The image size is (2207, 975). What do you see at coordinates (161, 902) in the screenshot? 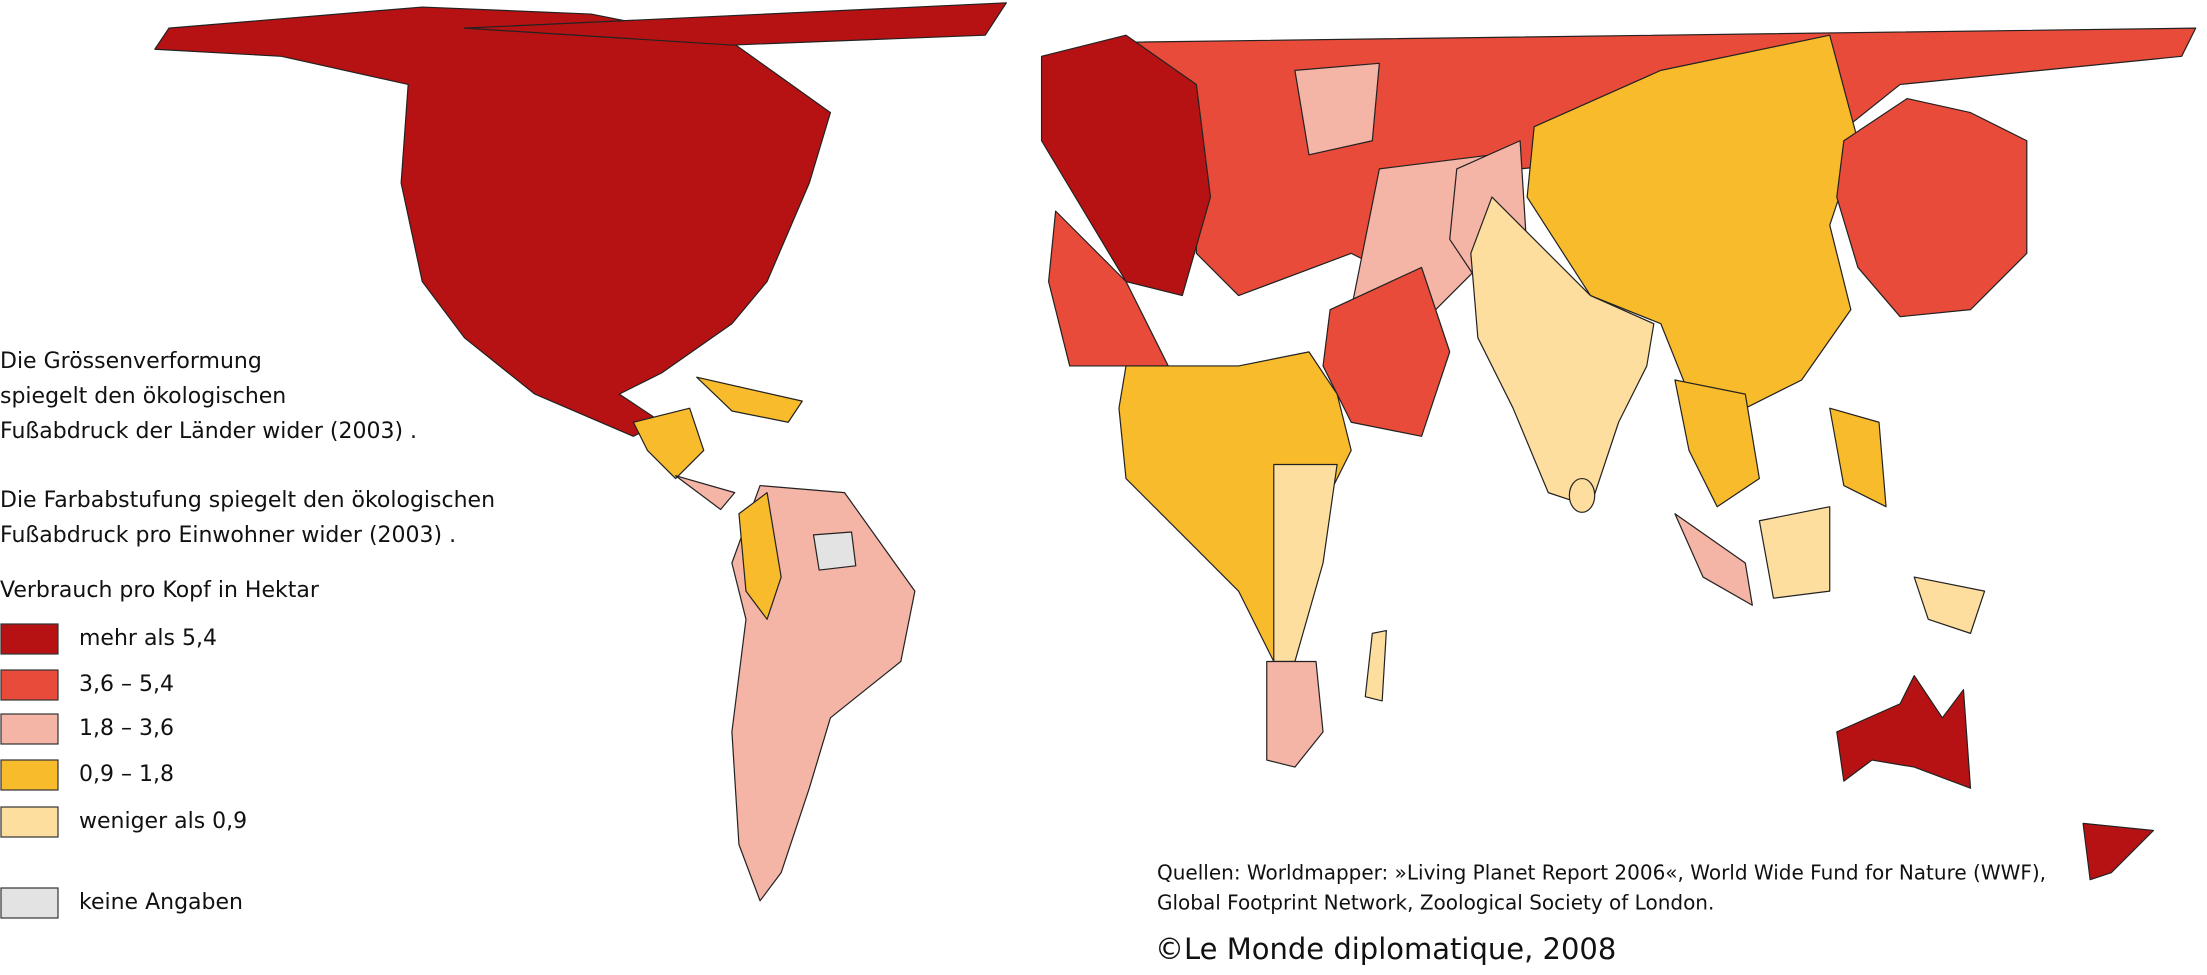
I see `legend-label: keine Angaben` at bounding box center [161, 902].